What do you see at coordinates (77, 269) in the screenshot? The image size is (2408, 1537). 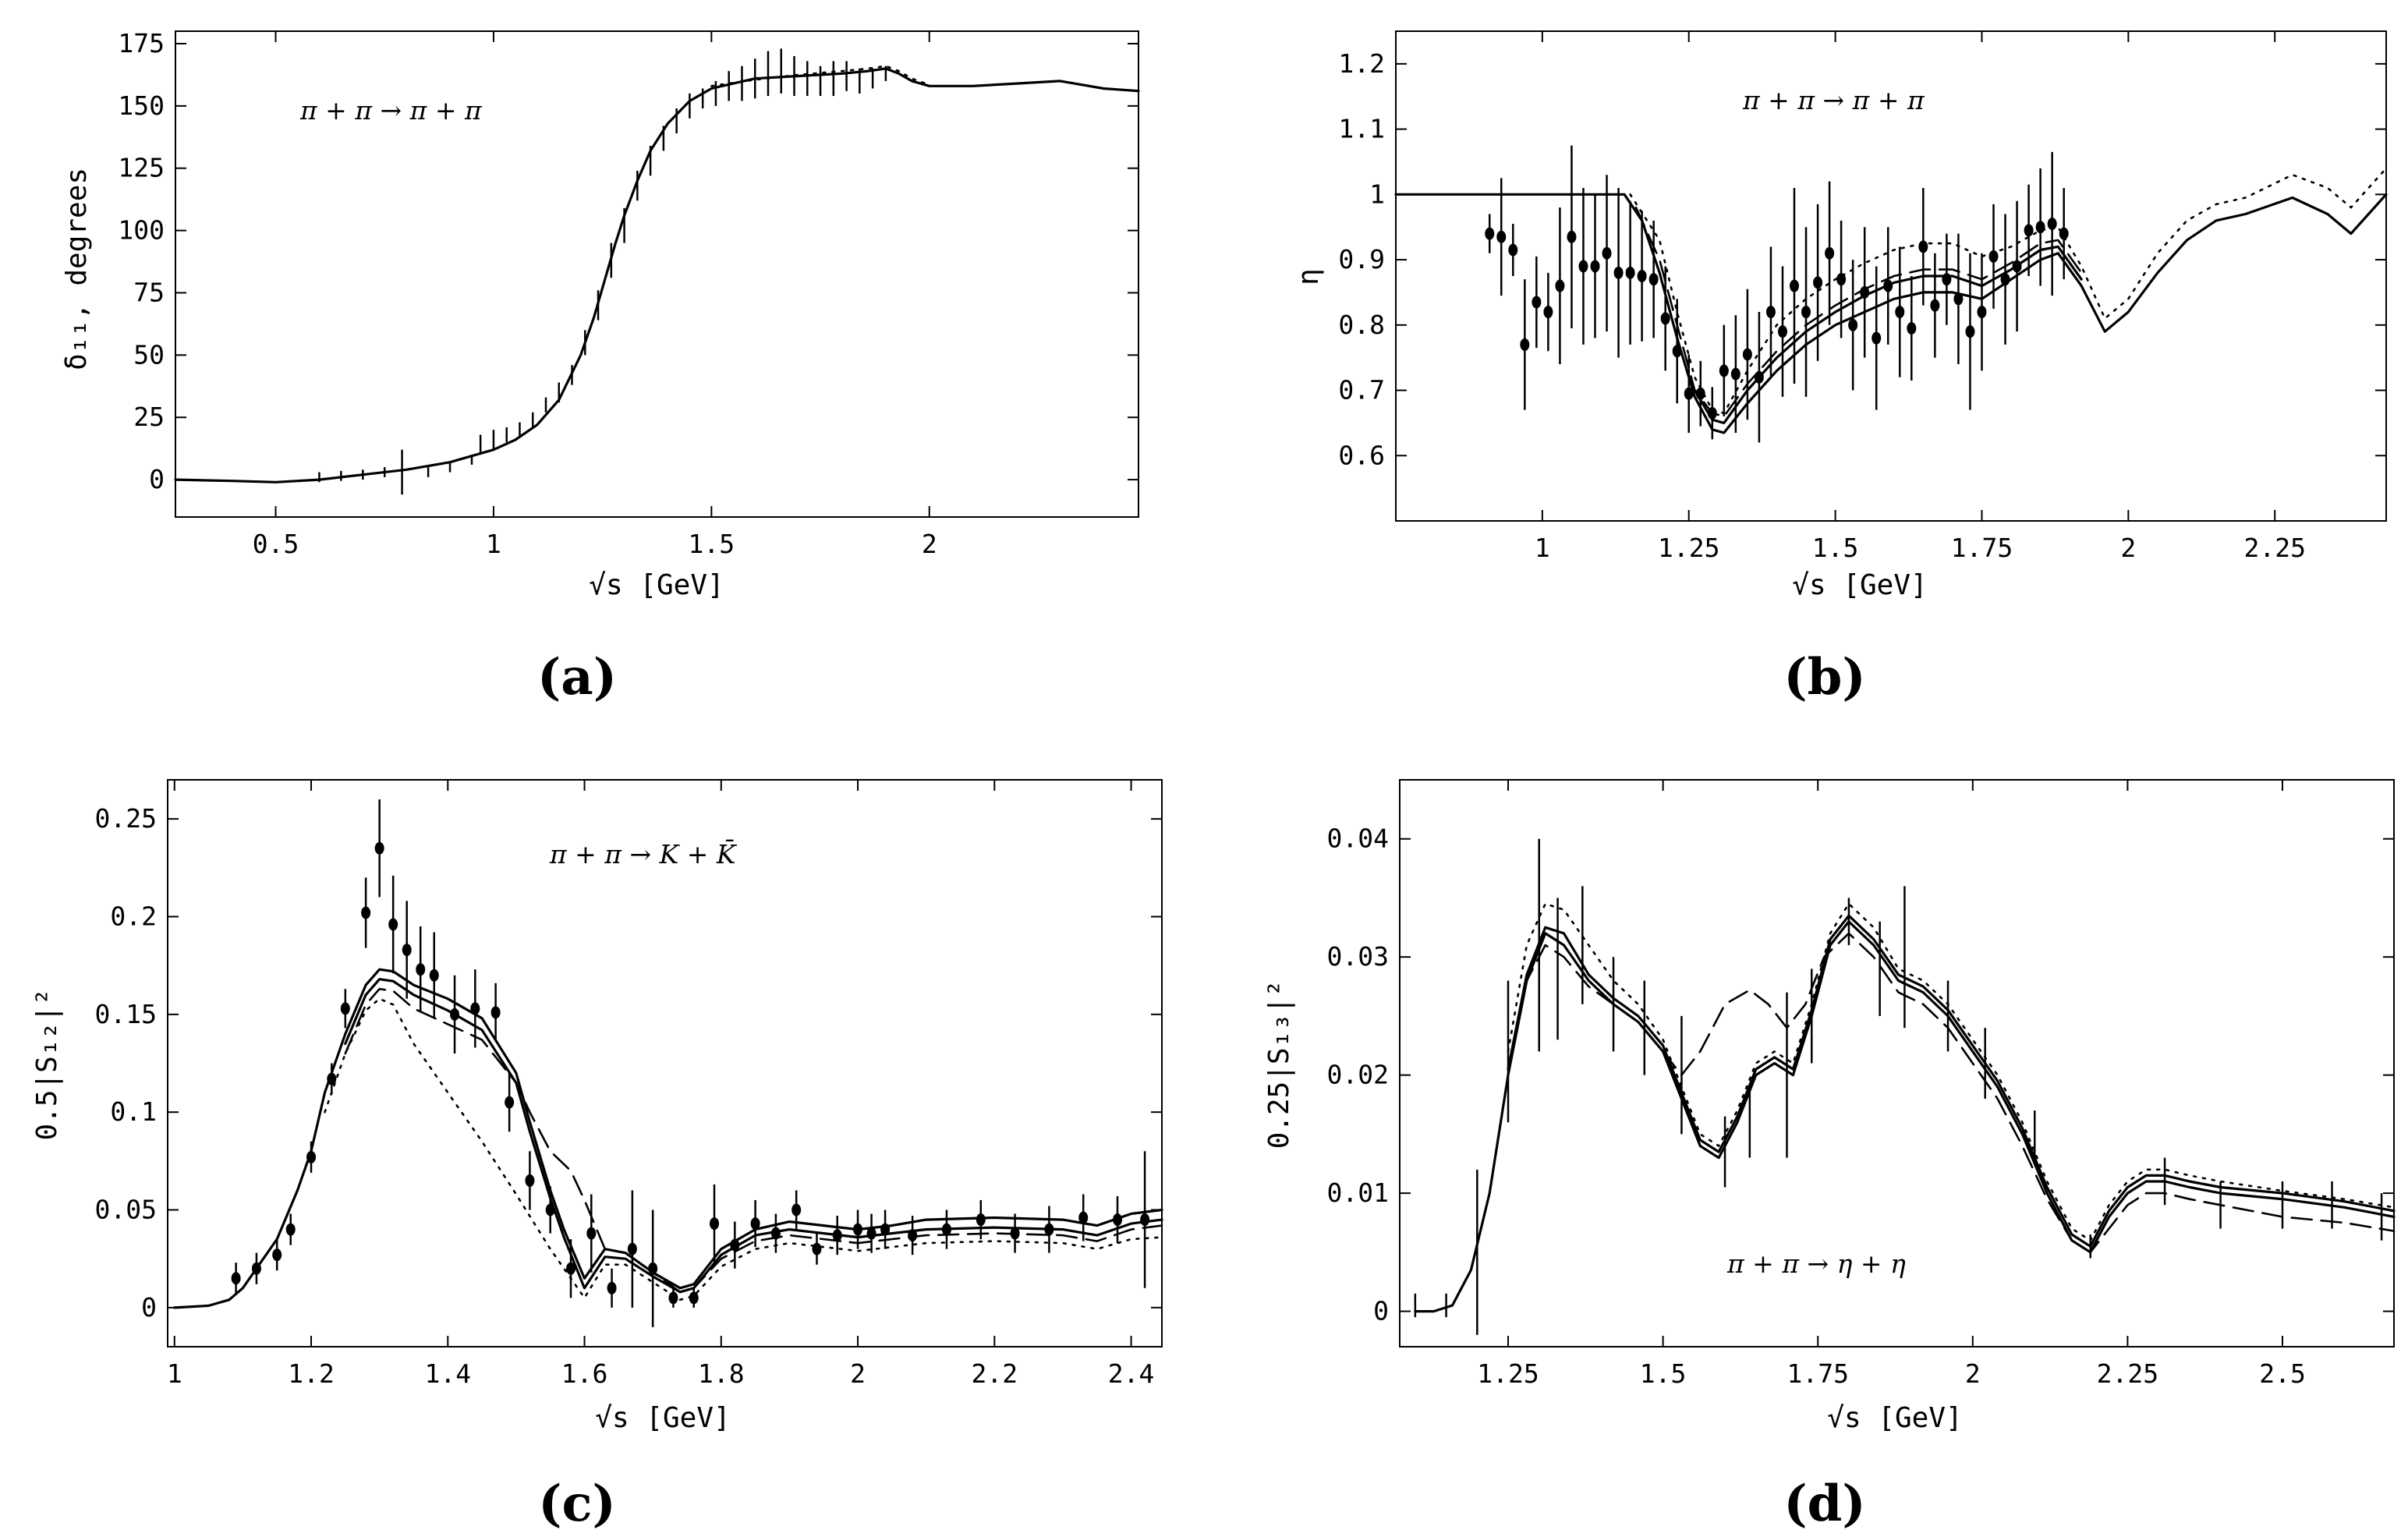 I see `y-axis-label-a: δ₁₁, degrees` at bounding box center [77, 269].